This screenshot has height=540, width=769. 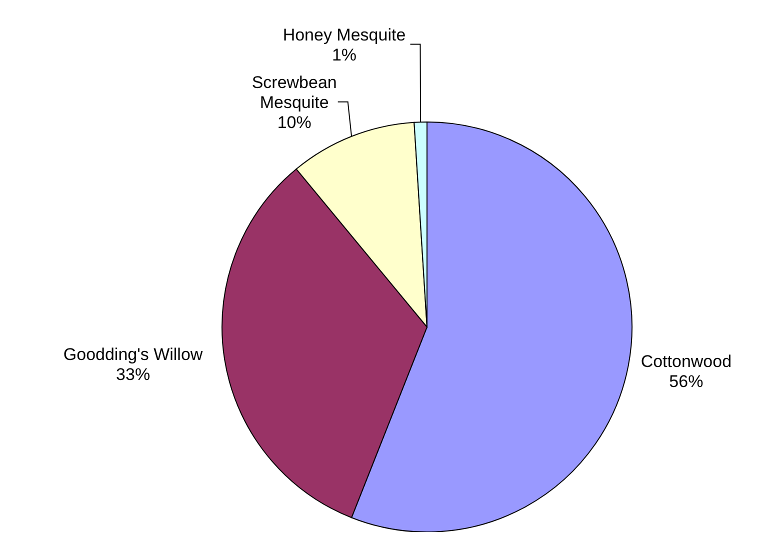 What do you see at coordinates (294, 122) in the screenshot?
I see `data-label: 10%` at bounding box center [294, 122].